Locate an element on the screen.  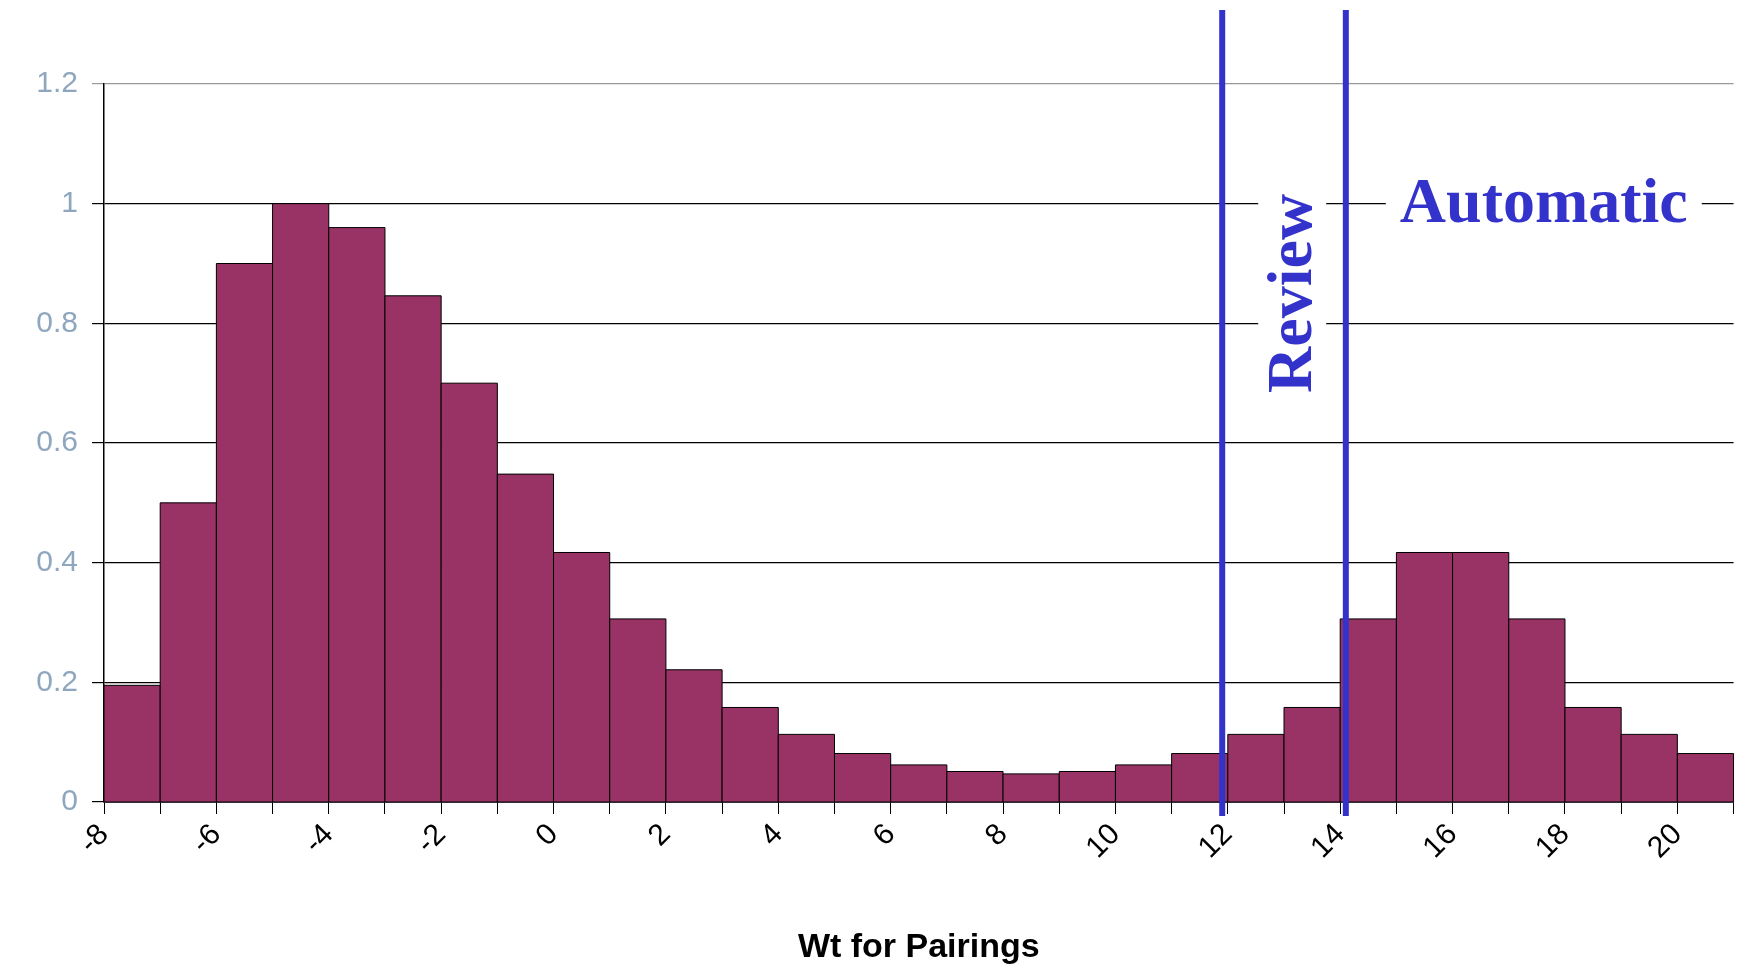
y-tick-label: 0.2 is located at coordinates (57, 680).